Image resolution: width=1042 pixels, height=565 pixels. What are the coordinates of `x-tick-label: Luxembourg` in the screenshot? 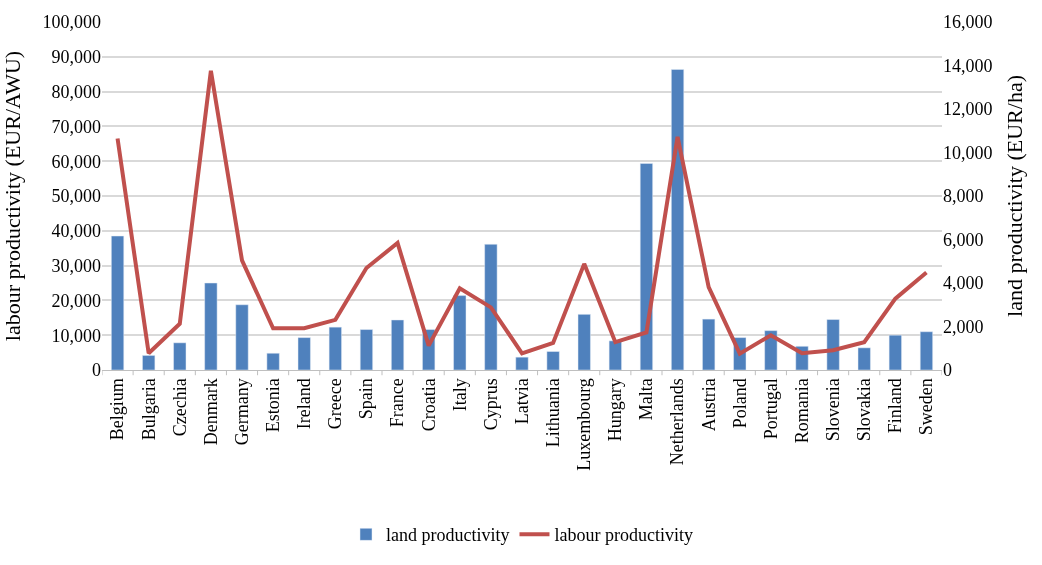 It's located at (584, 424).